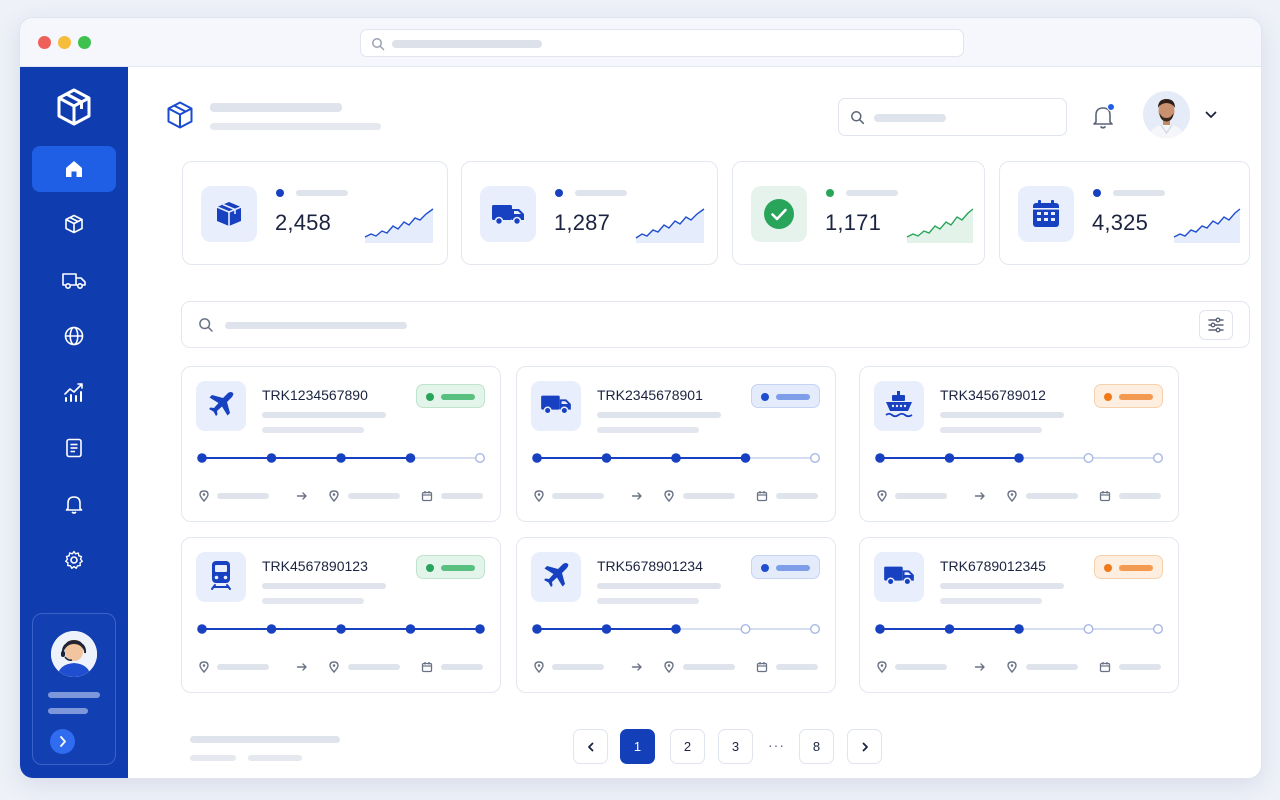 This screenshot has height=800, width=1280. Describe the element at coordinates (341, 444) in the screenshot. I see `shipment-card: TRK1234567890` at that location.